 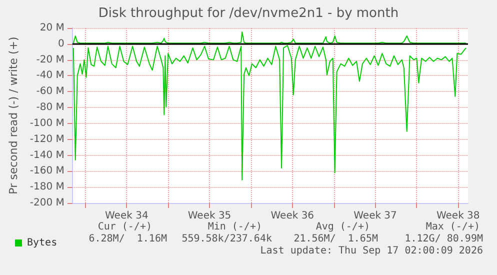 What do you see at coordinates (47, 139) in the screenshot?
I see `y-tick-label: -120 M` at bounding box center [47, 139].